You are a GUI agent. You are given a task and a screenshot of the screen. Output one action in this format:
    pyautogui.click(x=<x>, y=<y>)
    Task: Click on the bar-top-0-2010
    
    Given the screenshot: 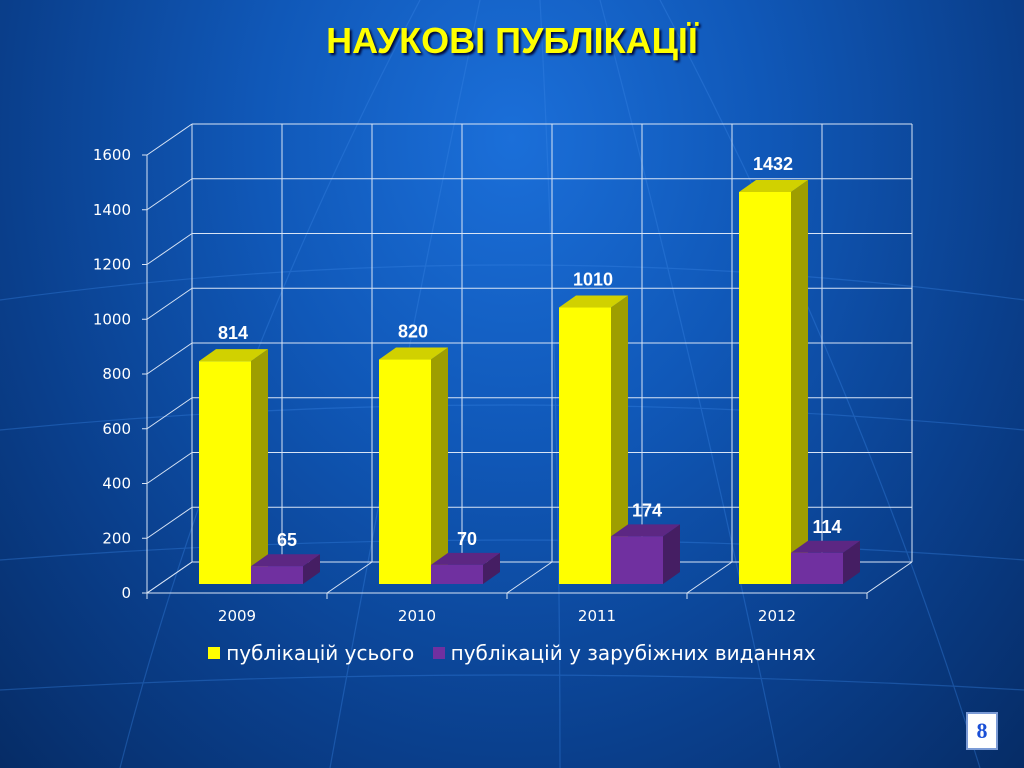 What is the action you would take?
    pyautogui.click(x=413, y=353)
    